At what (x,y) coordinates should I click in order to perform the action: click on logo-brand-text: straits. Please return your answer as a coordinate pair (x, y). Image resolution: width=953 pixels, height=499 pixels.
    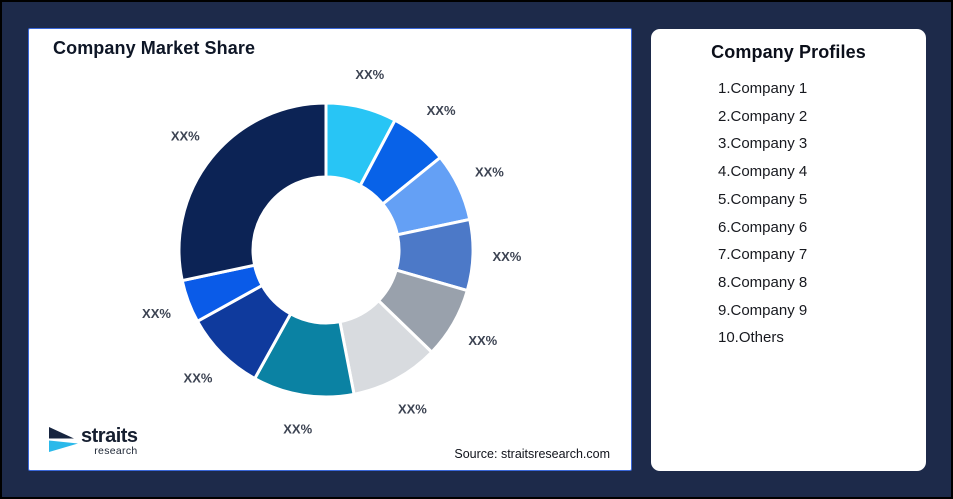
    Looking at the image, I should click on (109, 436).